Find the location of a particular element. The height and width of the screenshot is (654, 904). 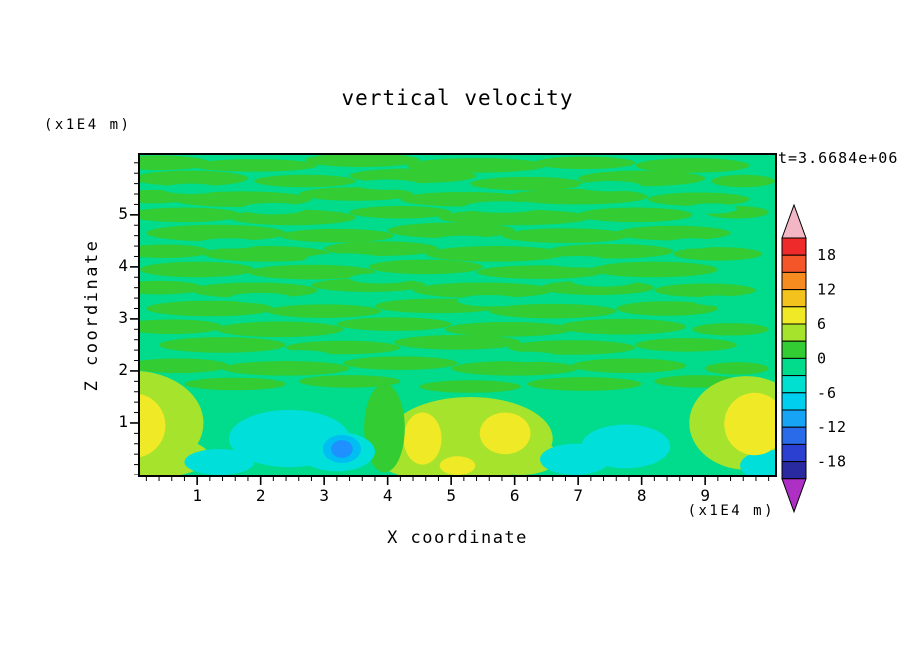

y-tick-label: 2 is located at coordinates (123, 369).